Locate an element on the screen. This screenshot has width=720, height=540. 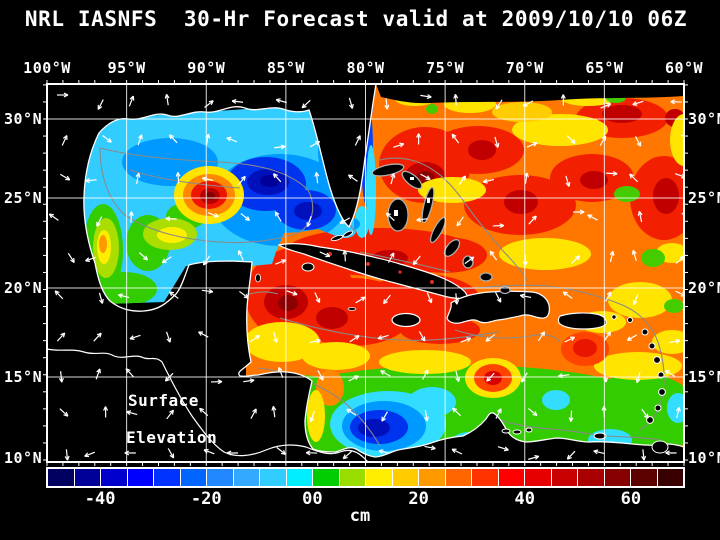
colorbar is located at coordinates (365, 477).